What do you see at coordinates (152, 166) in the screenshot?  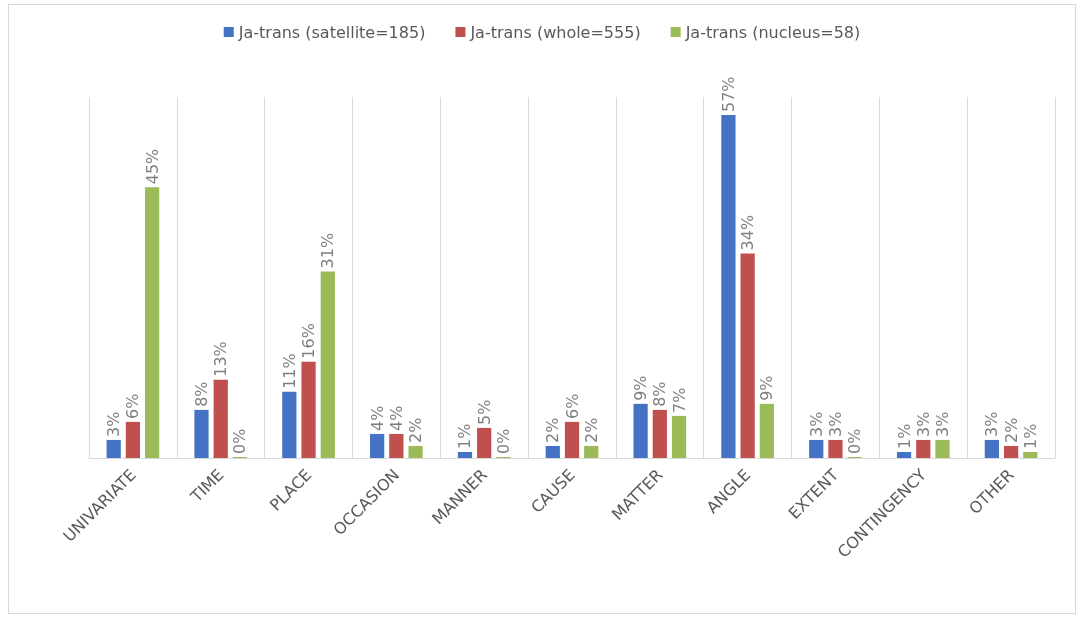 I see `data-label: 45%` at bounding box center [152, 166].